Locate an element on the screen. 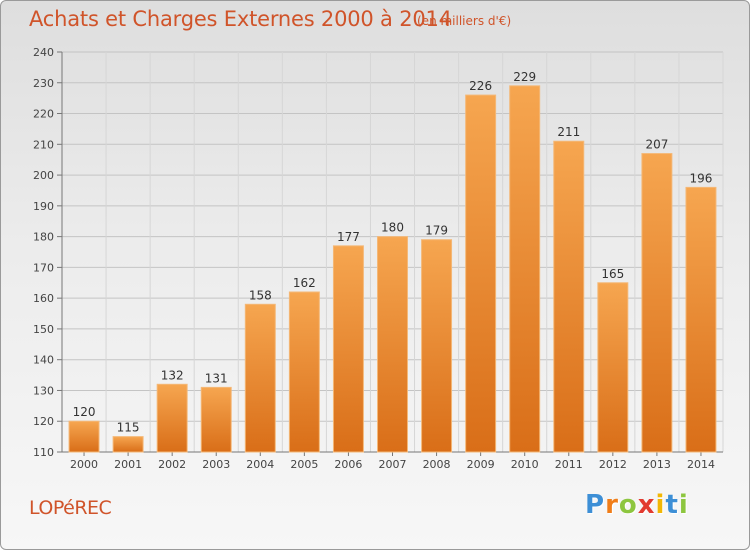  y-tick-label: 130 is located at coordinates (43, 390).